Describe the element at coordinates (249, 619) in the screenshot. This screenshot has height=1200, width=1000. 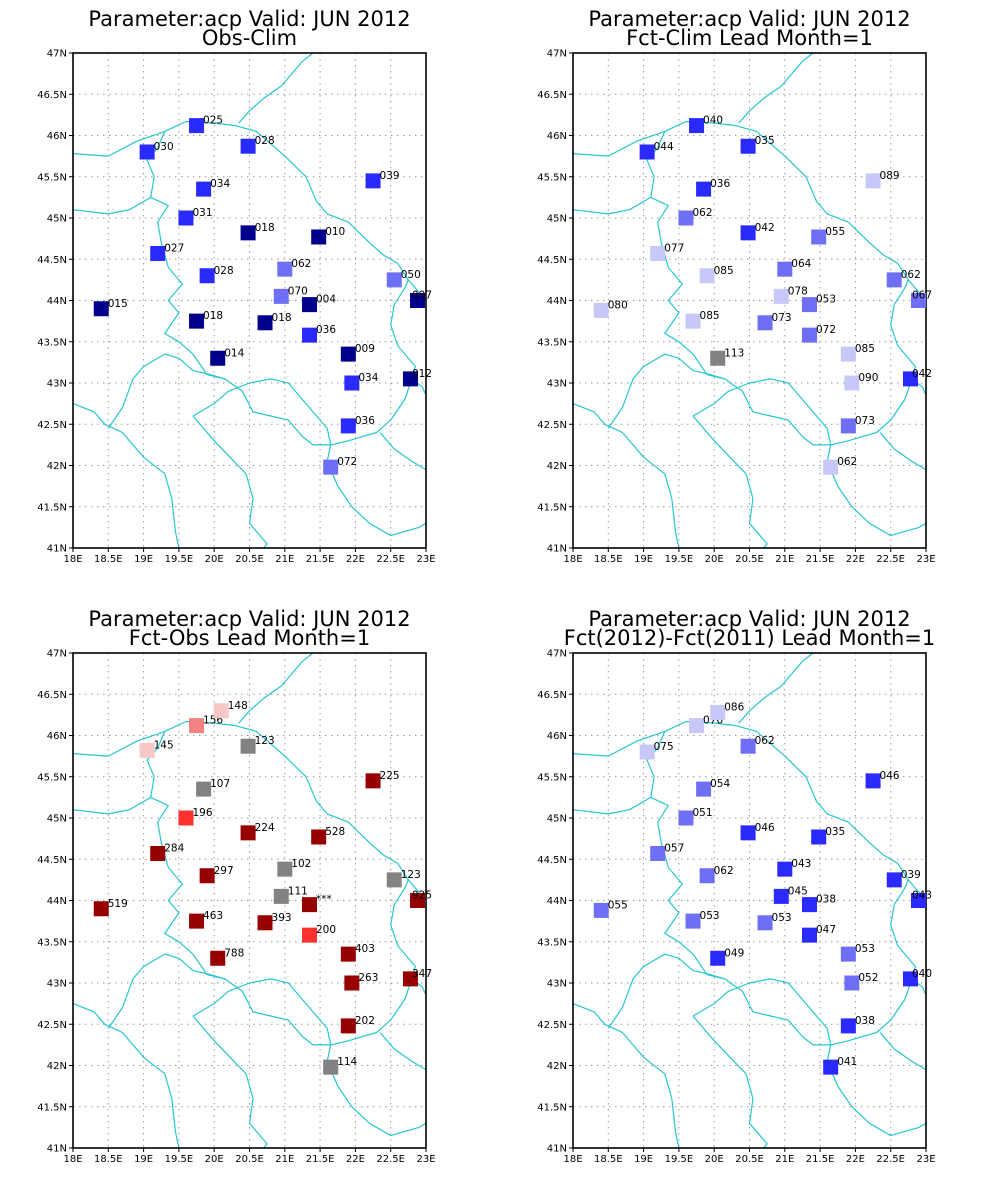
I see `panel-title: Parameter:acp Valid: JUN 2012` at that location.